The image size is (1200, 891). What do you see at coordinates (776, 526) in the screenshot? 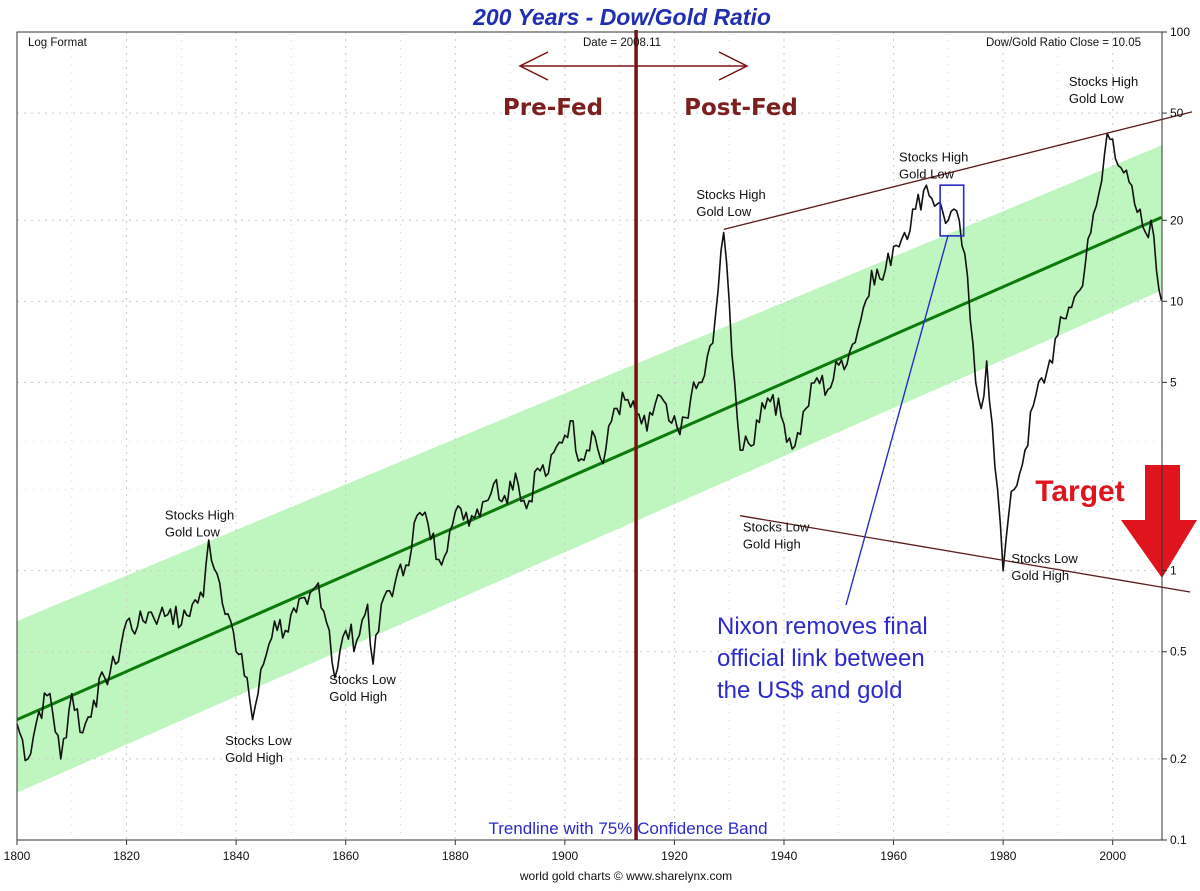
I see `annotation-5-line-1: Stocks Low` at bounding box center [776, 526].